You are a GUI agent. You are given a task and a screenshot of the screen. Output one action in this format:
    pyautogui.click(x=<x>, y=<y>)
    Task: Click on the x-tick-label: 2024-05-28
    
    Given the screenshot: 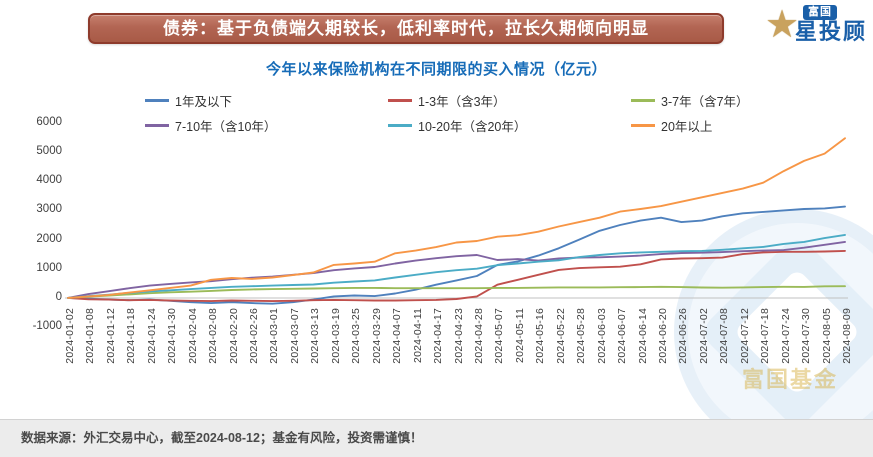 What is the action you would take?
    pyautogui.click(x=581, y=336)
    